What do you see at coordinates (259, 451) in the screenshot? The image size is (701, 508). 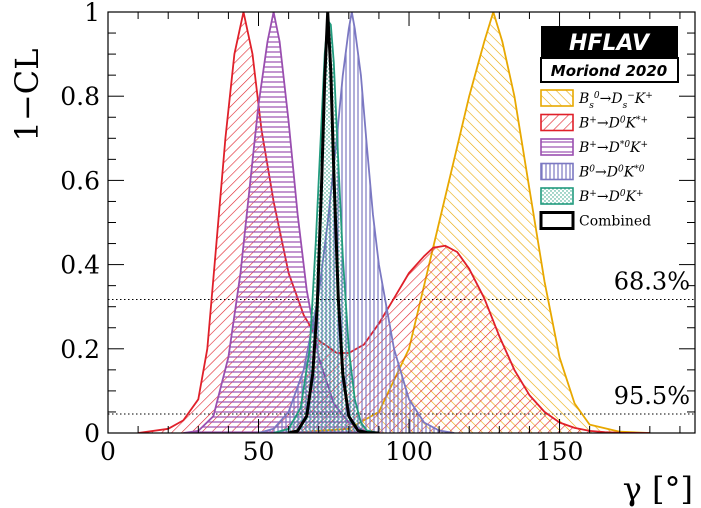 I see `x-tick-label-1: 50` at bounding box center [259, 451].